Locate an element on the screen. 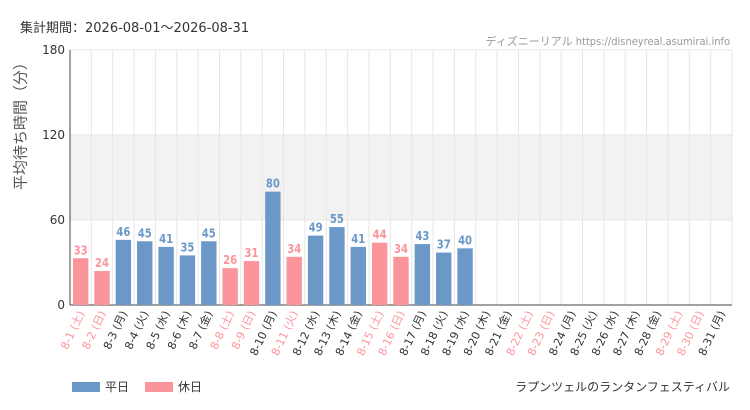 This screenshot has width=750, height=410. legend-swatch-weekday is located at coordinates (86, 386).